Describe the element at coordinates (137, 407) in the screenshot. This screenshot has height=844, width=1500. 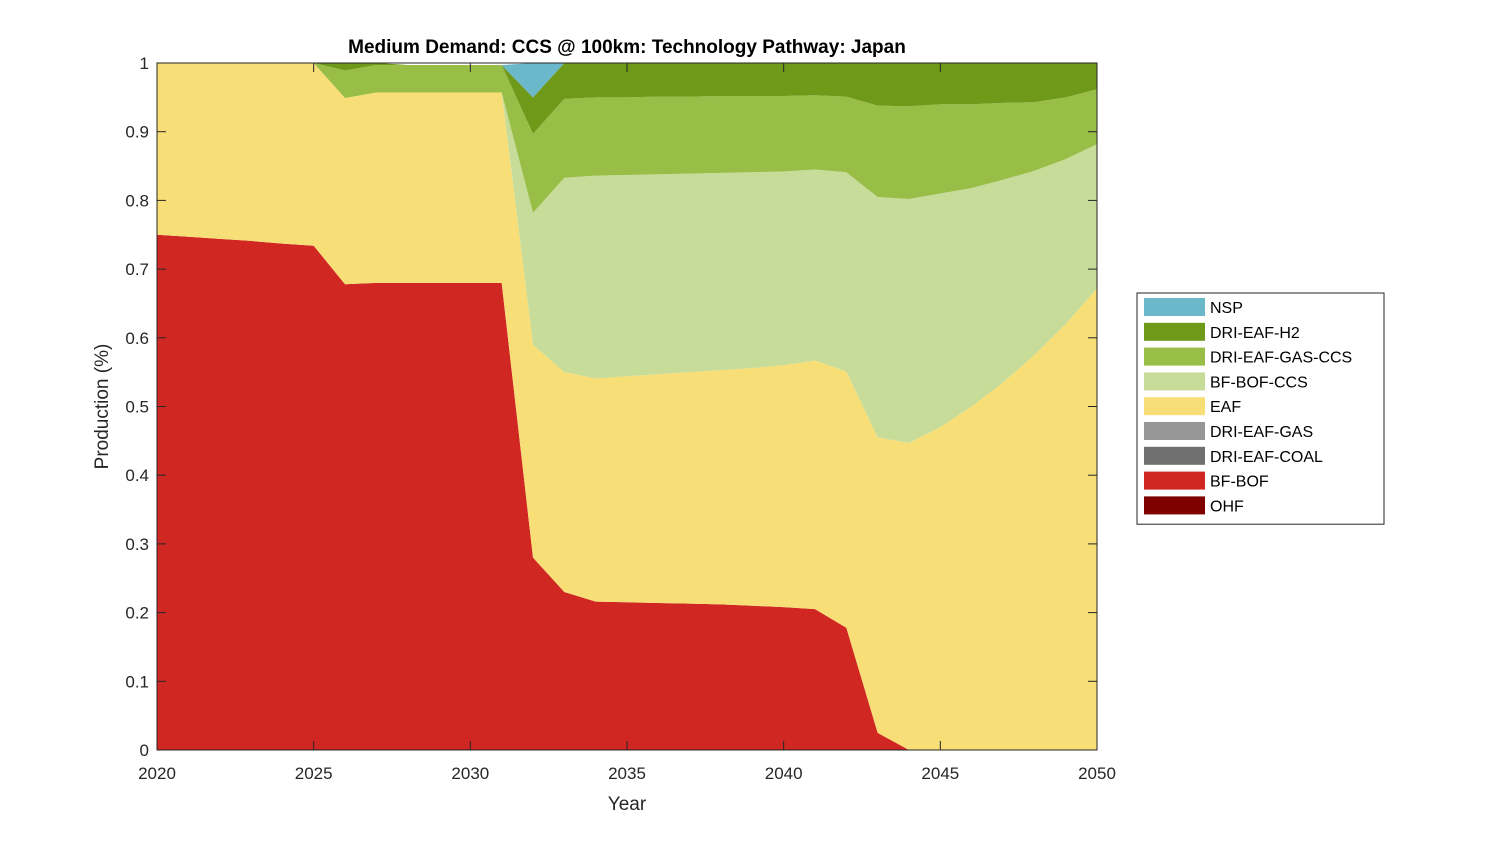
I see `y-tick-label: 0.5` at that location.